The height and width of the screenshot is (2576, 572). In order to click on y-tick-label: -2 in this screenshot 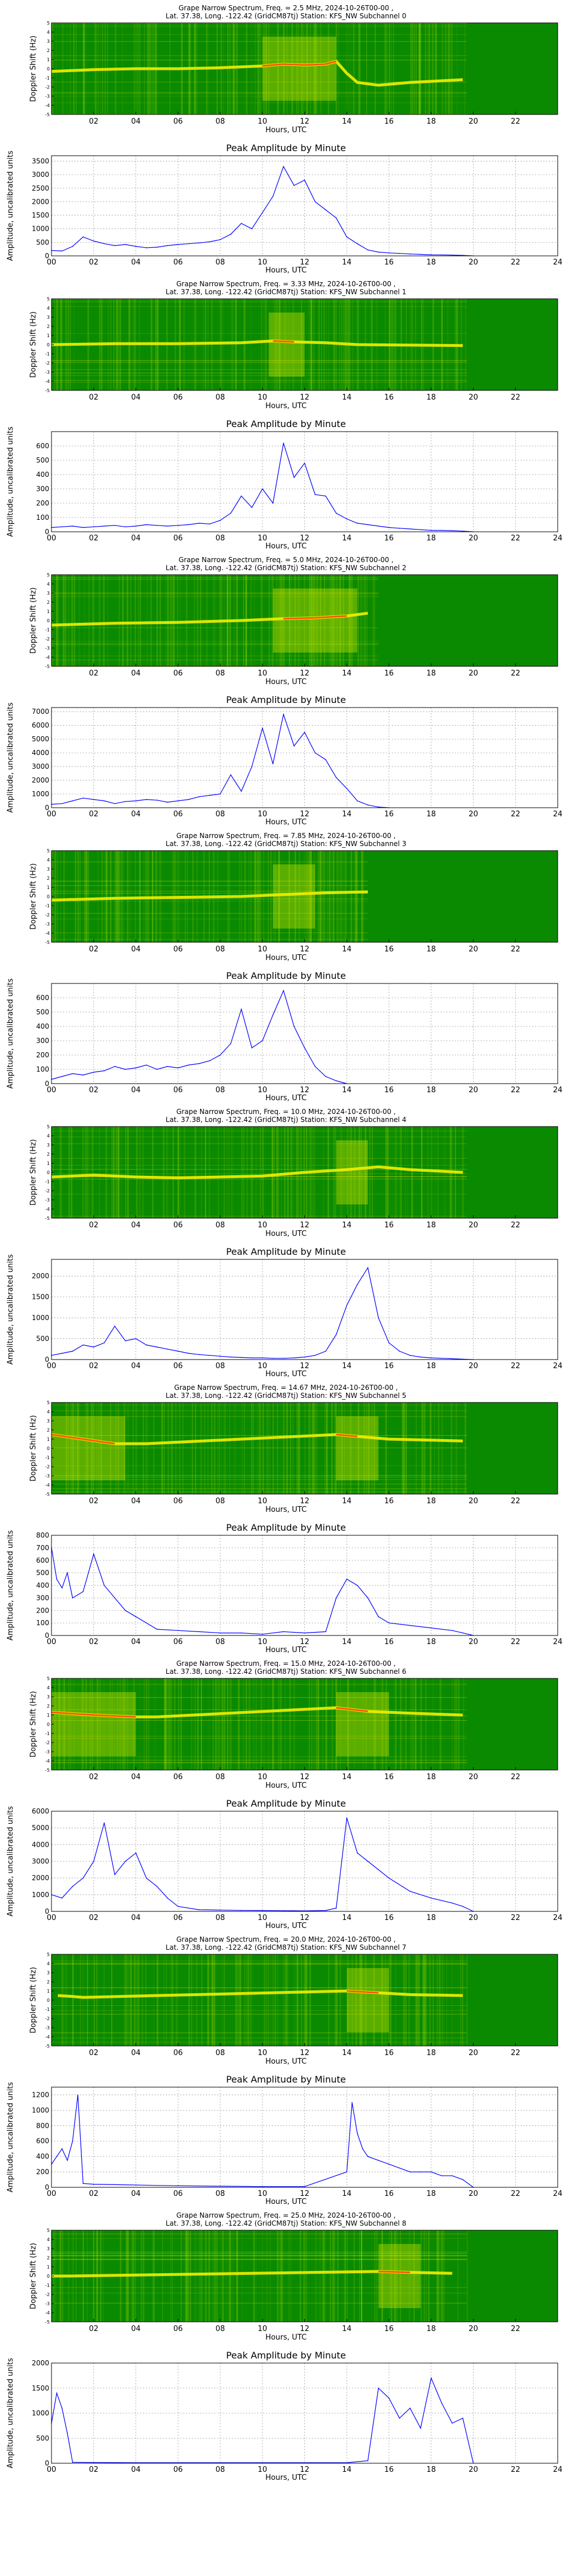, I will do `click(47, 2018)`.